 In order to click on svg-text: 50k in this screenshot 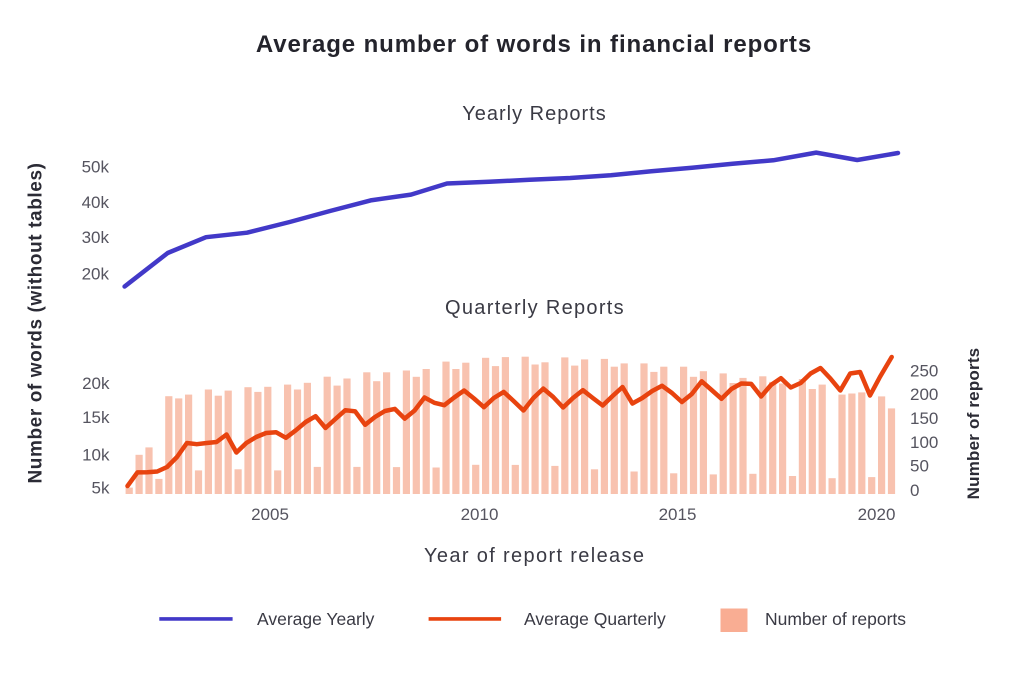, I will do `click(96, 167)`.